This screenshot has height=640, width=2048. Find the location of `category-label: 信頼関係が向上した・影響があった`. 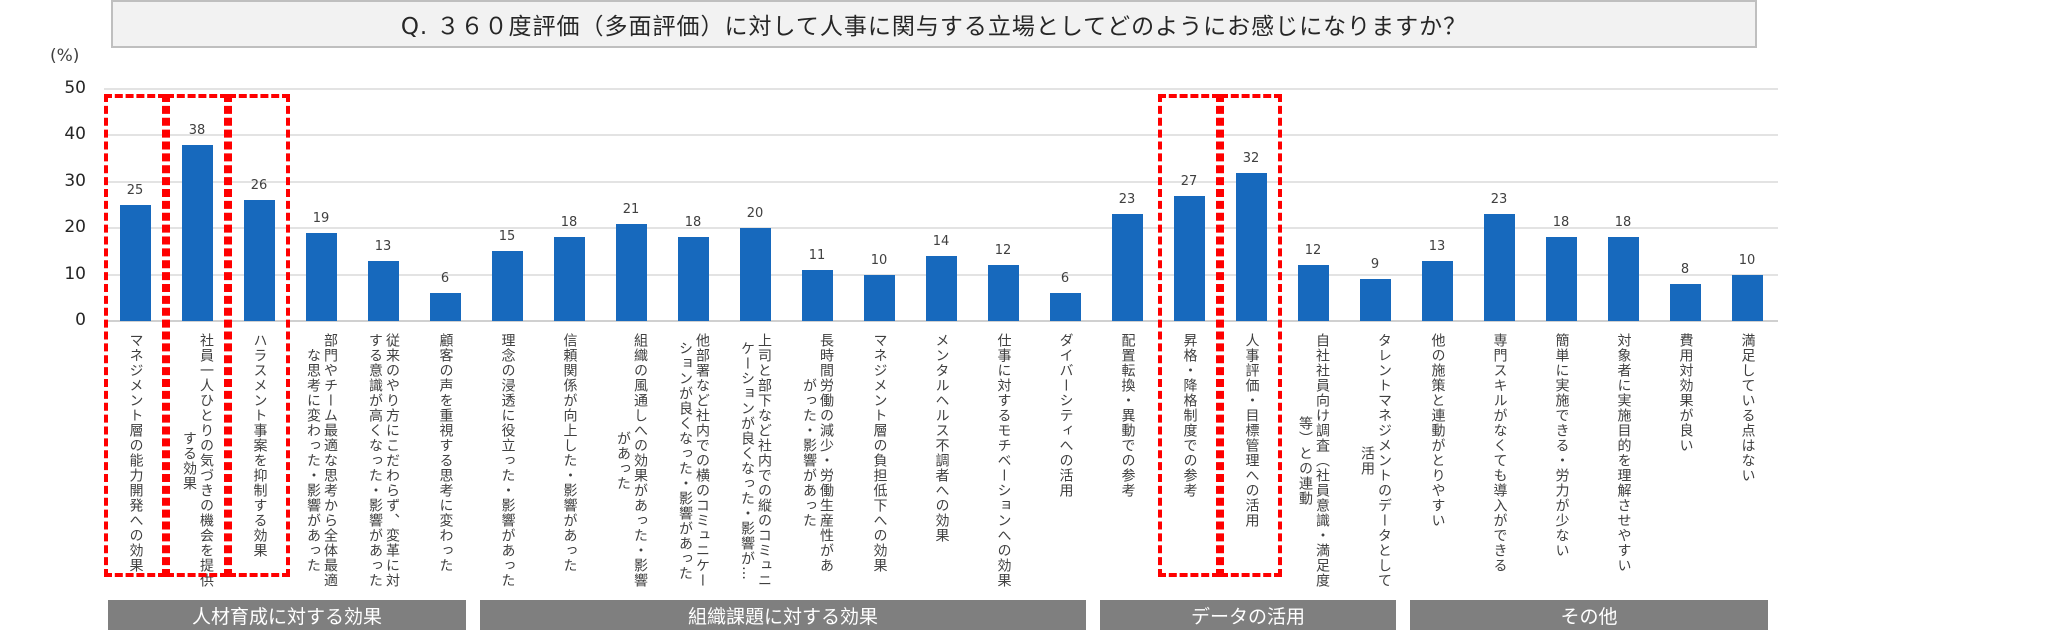

category-label: 信頼関係が向上した・影響があった is located at coordinates (569, 453).